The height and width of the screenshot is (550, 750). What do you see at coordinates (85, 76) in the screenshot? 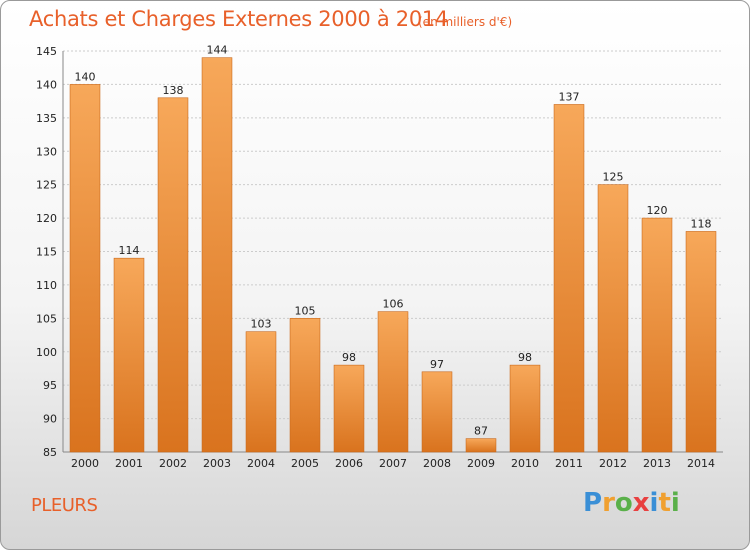
I see `bar-value-label: 140` at bounding box center [85, 76].